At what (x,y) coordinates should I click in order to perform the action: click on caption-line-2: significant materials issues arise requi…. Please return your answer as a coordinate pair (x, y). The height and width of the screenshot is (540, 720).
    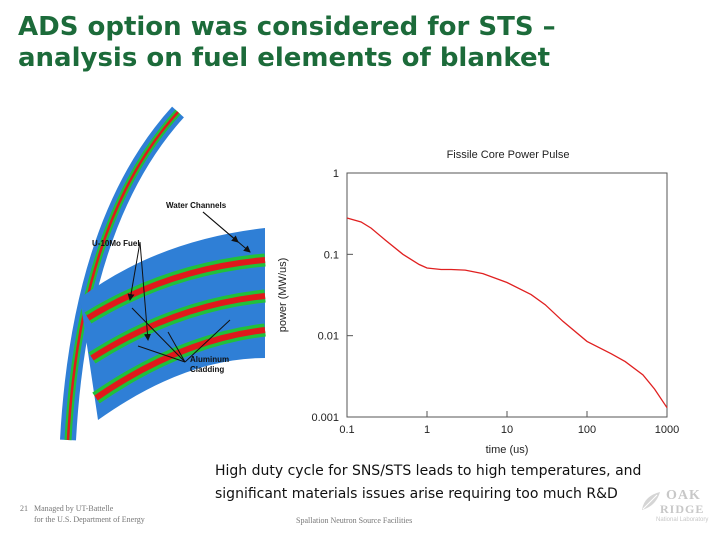
    Looking at the image, I should click on (416, 494).